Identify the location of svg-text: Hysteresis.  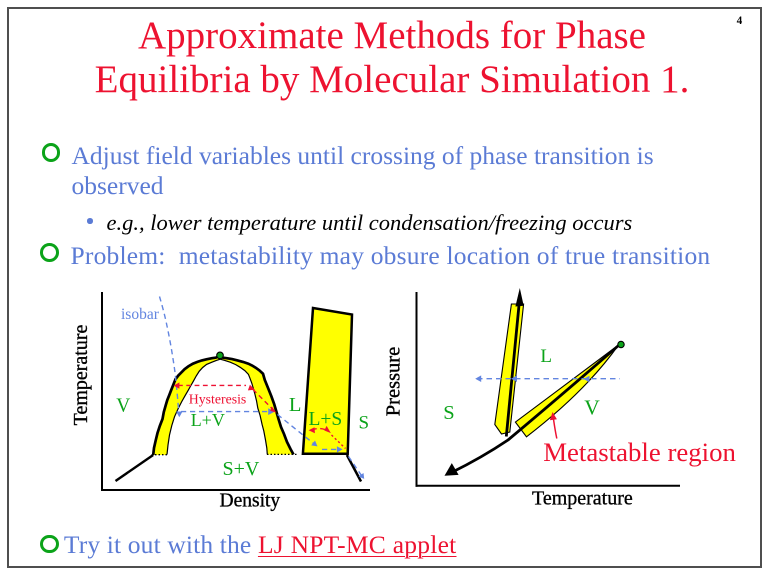
(217, 398).